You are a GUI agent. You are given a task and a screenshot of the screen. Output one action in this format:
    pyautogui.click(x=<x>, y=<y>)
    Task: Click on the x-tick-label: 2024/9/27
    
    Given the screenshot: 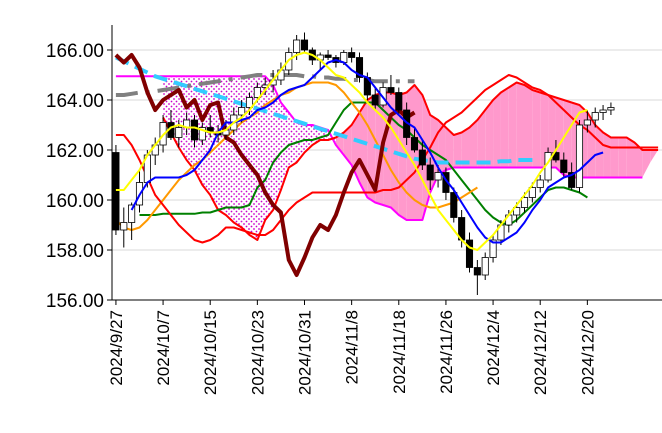 What is the action you would take?
    pyautogui.click(x=116, y=348)
    